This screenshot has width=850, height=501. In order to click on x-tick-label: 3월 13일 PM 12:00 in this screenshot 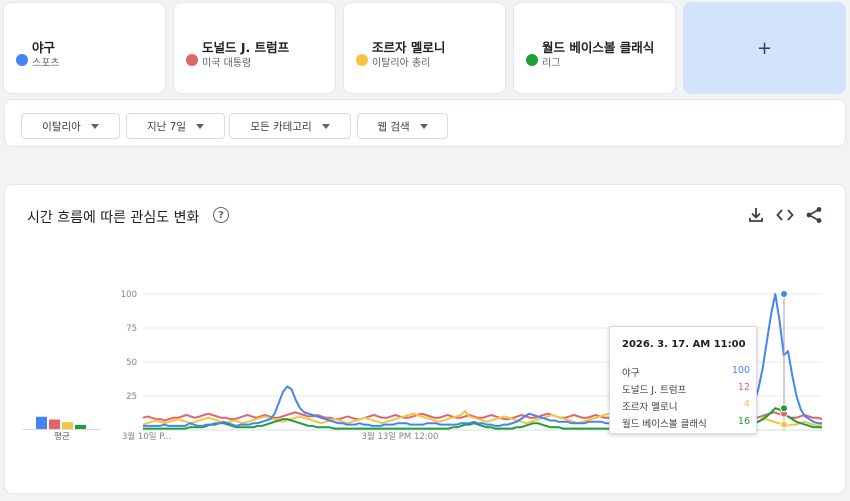, I will do `click(400, 436)`.